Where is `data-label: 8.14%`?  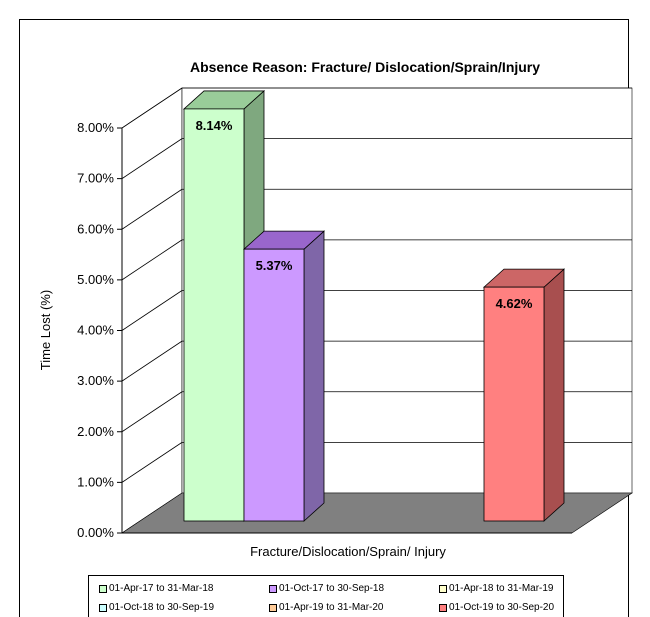
data-label: 8.14% is located at coordinates (214, 125).